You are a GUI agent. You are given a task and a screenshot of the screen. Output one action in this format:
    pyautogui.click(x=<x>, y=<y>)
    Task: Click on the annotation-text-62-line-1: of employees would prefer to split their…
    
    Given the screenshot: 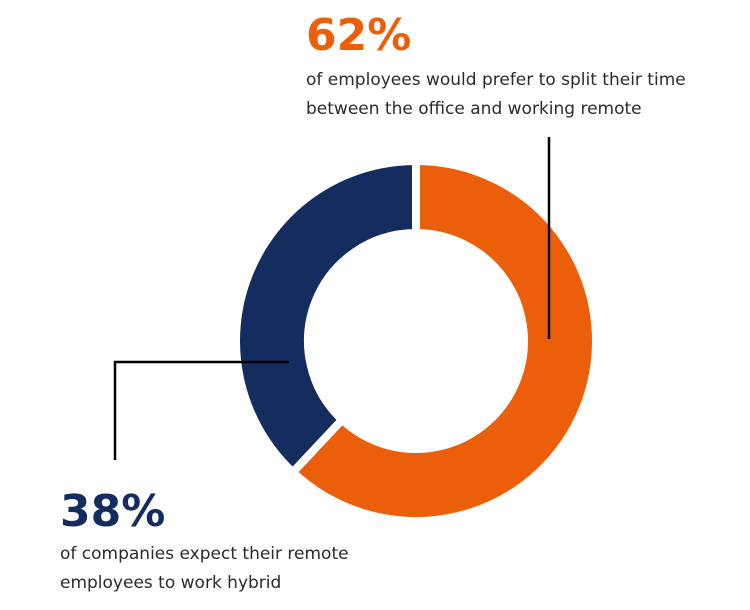 What is the action you would take?
    pyautogui.click(x=496, y=80)
    